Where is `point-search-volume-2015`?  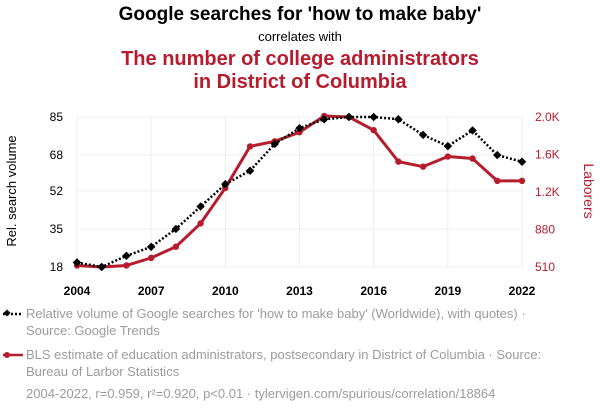
point-search-volume-2015 is located at coordinates (349, 117).